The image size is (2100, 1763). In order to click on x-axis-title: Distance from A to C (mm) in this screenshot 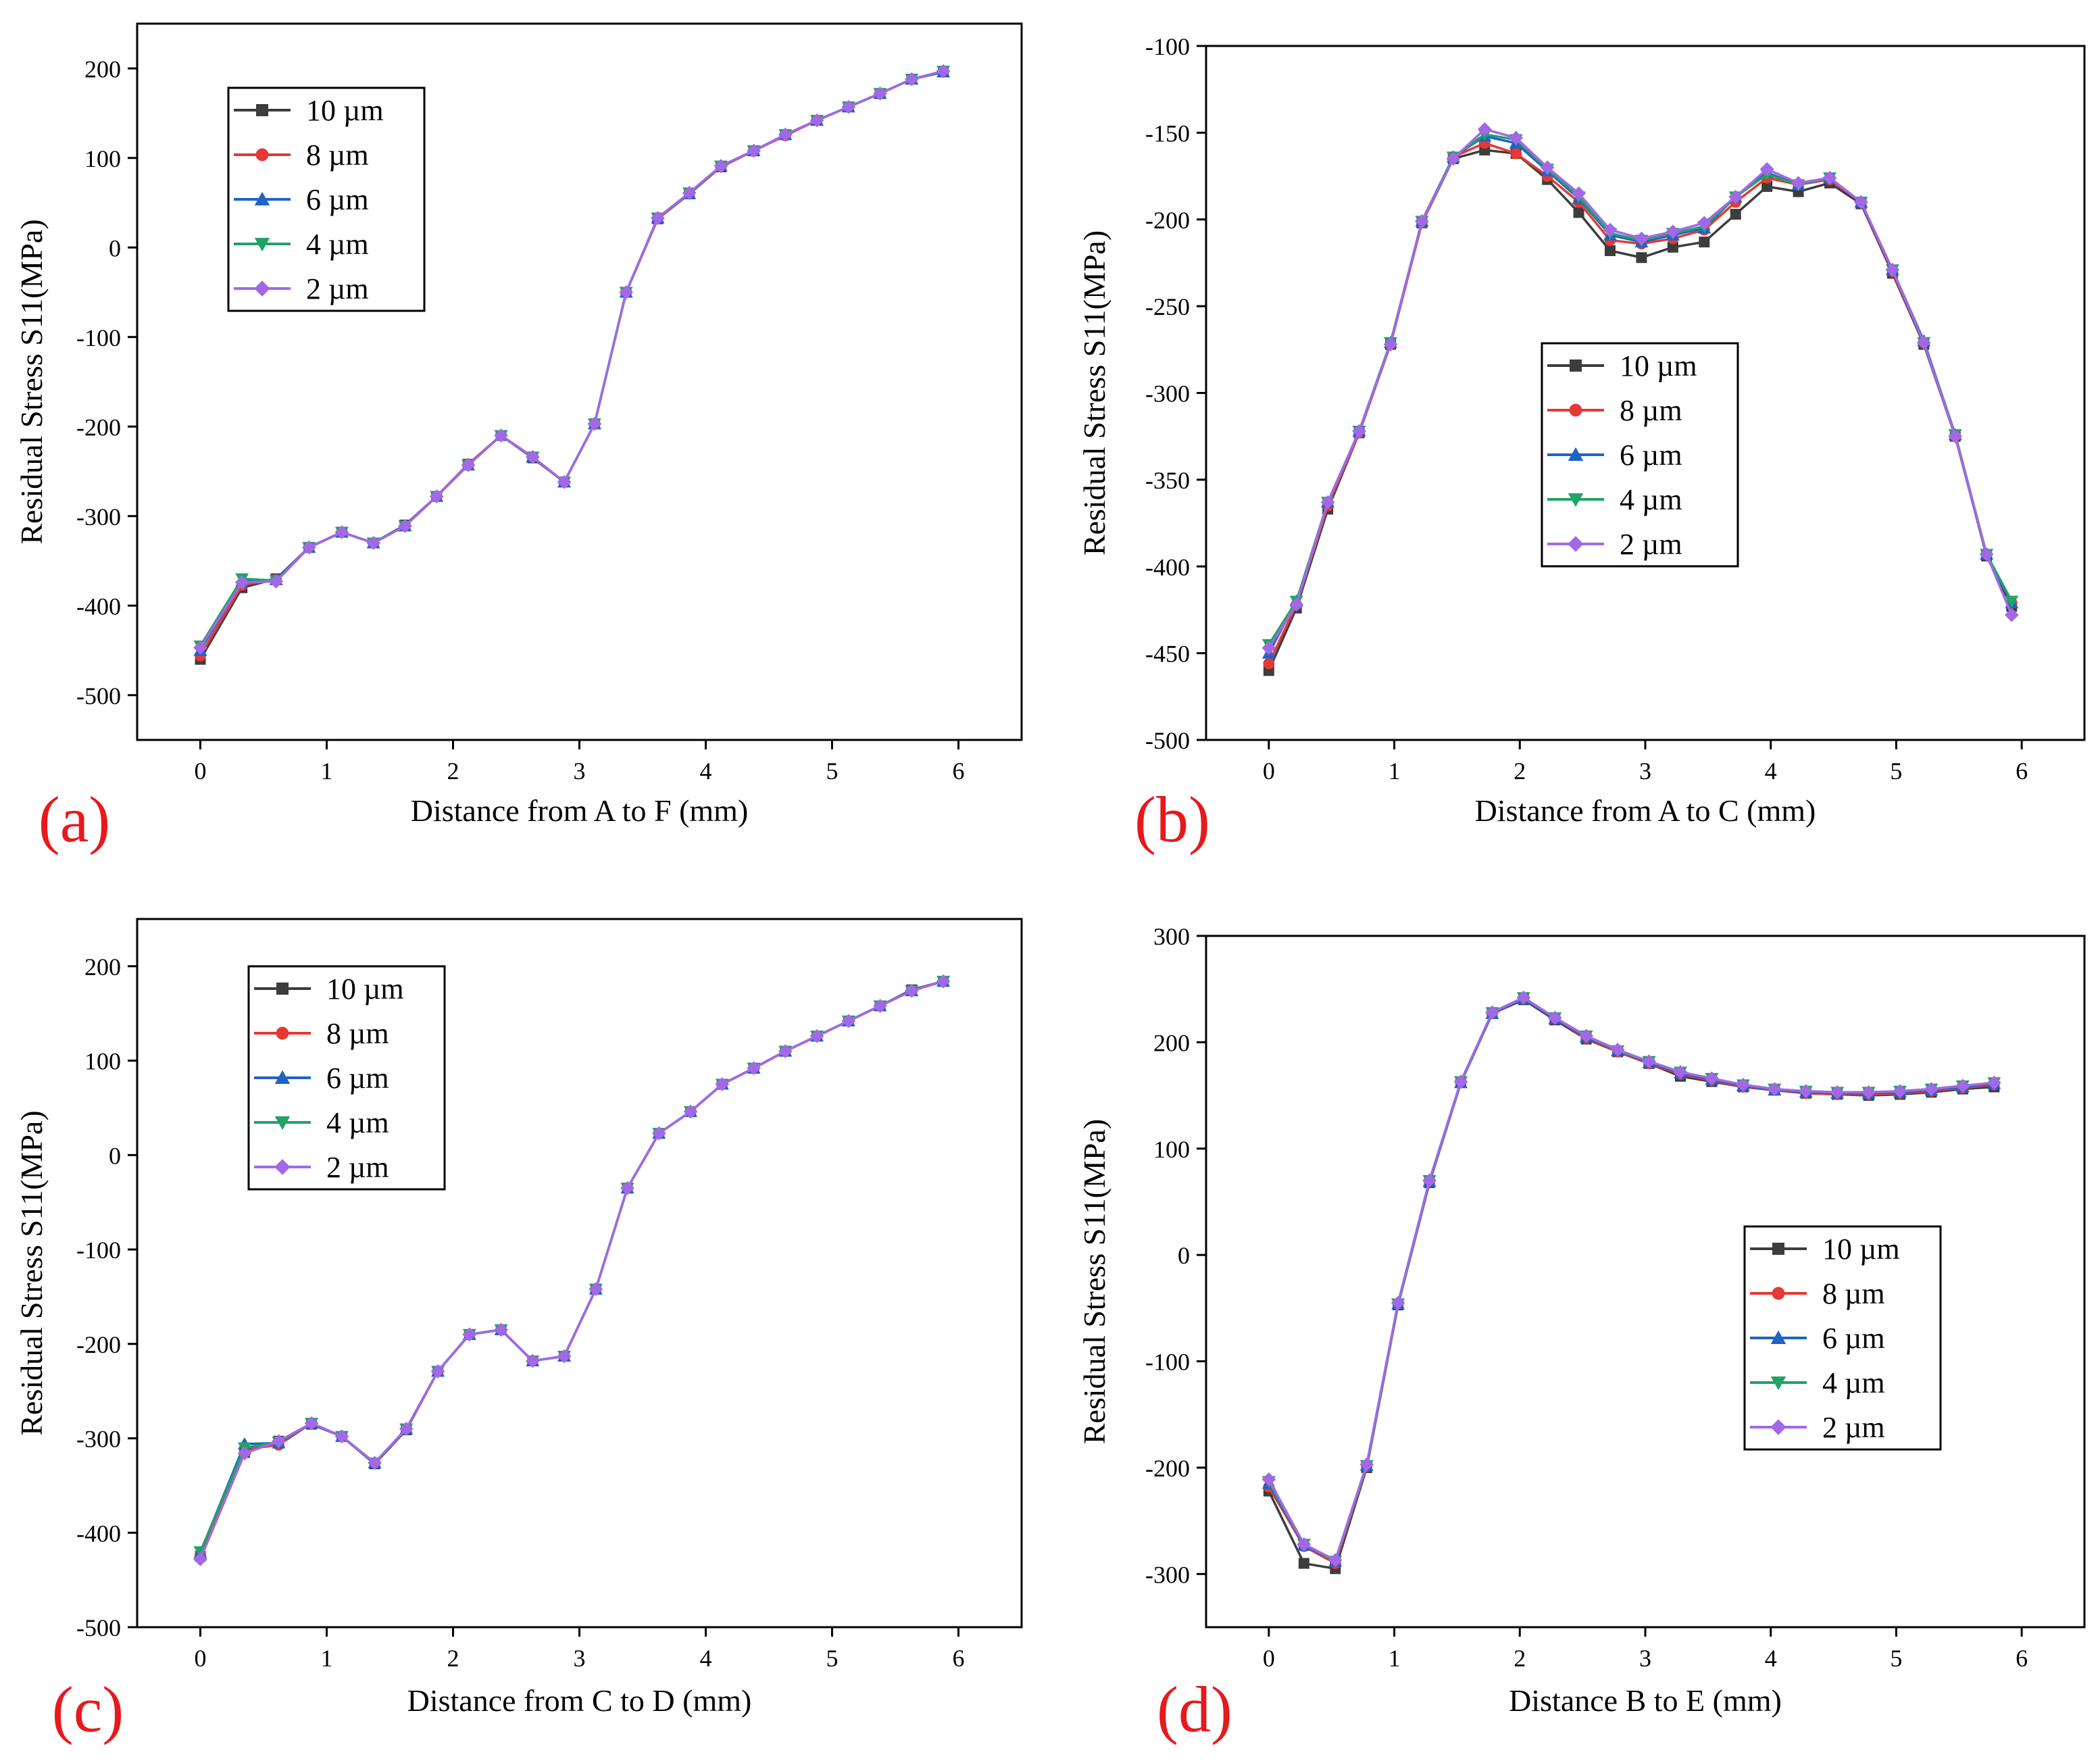, I will do `click(1645, 810)`.